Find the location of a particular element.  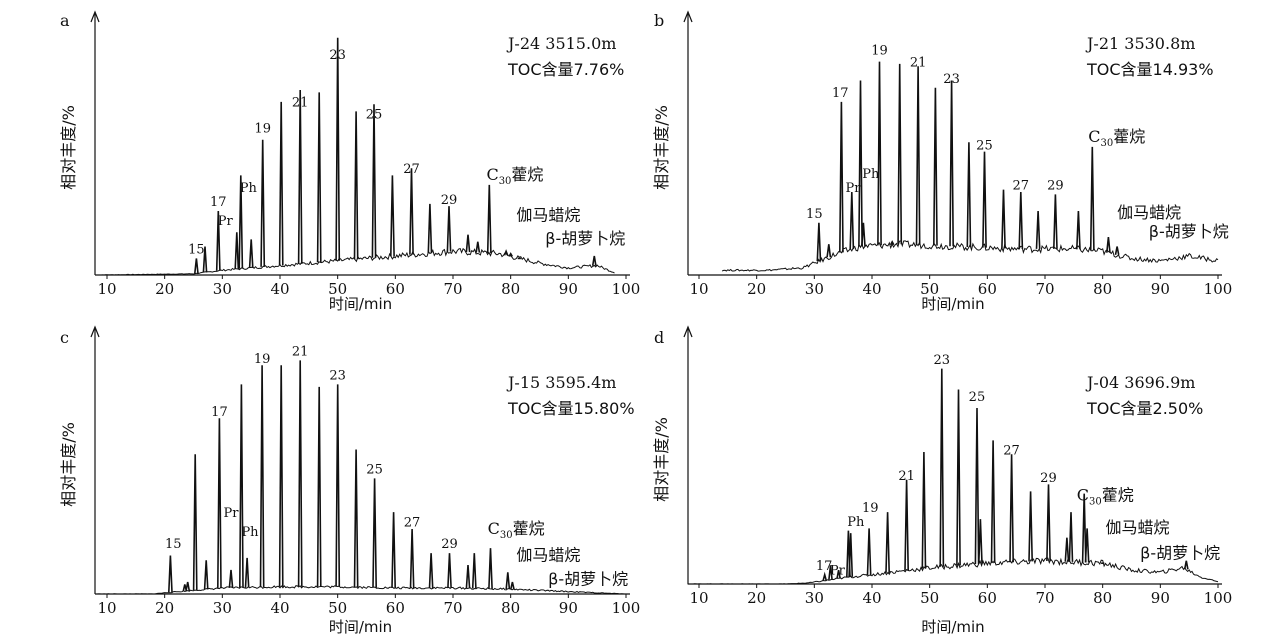

panel-label: b is located at coordinates (659, 20).